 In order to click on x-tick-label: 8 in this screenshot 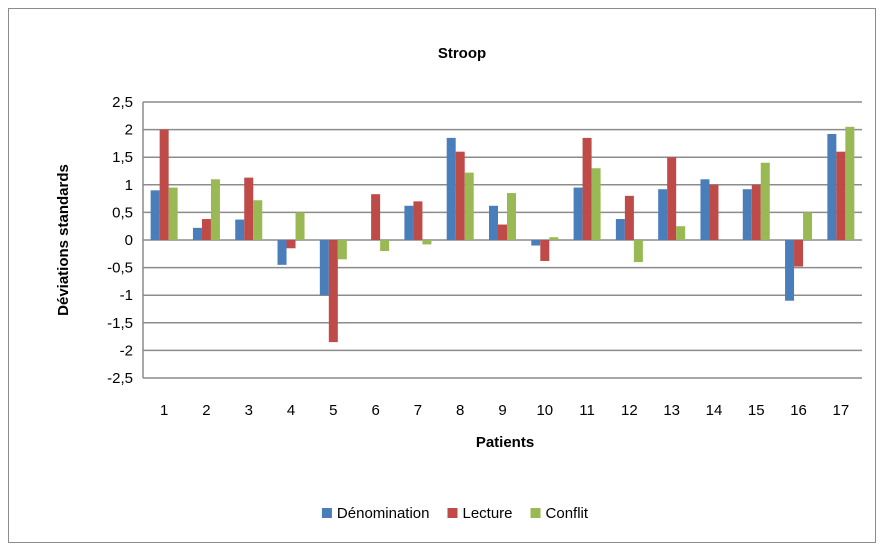, I will do `click(460, 410)`.